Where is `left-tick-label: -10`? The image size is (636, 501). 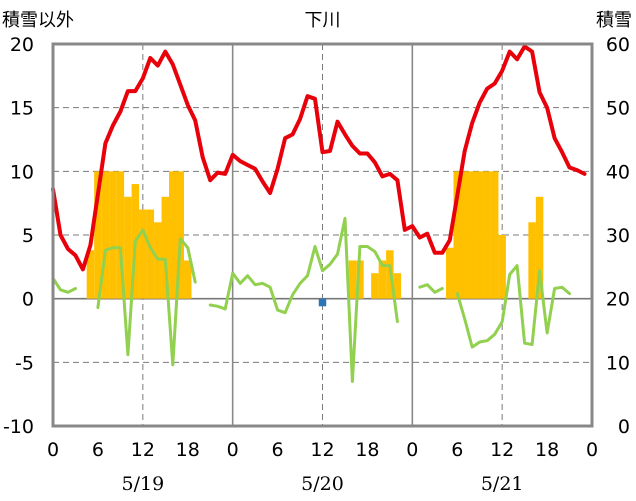 left-tick-label: -10 is located at coordinates (18, 427).